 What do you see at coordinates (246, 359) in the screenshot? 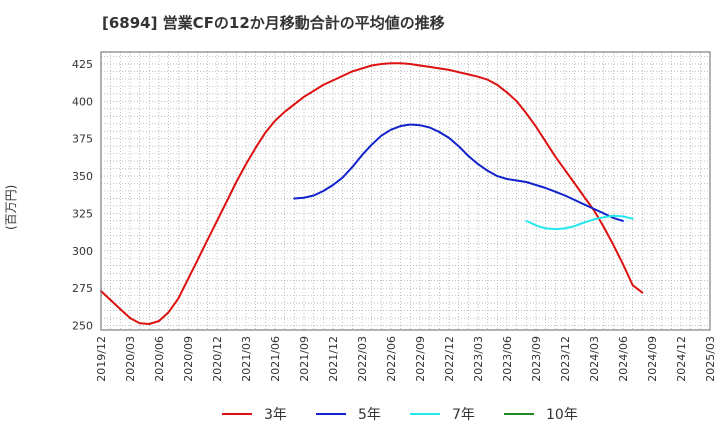
I see `x-tick-label: 2021/03` at bounding box center [246, 359].